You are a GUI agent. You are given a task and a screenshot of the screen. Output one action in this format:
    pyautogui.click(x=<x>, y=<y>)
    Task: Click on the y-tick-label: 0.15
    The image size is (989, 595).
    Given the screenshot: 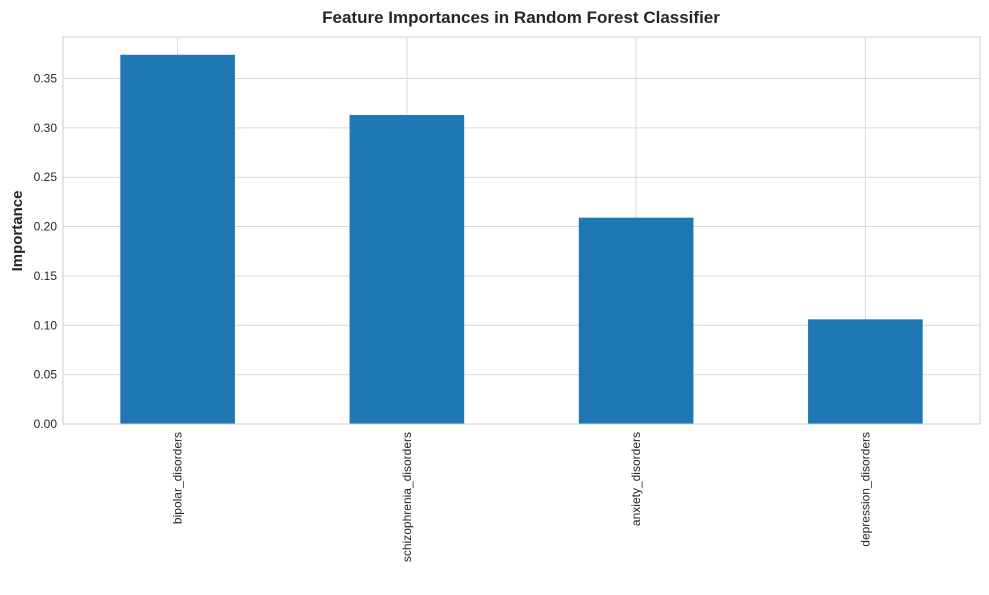 What is the action you would take?
    pyautogui.click(x=46, y=276)
    